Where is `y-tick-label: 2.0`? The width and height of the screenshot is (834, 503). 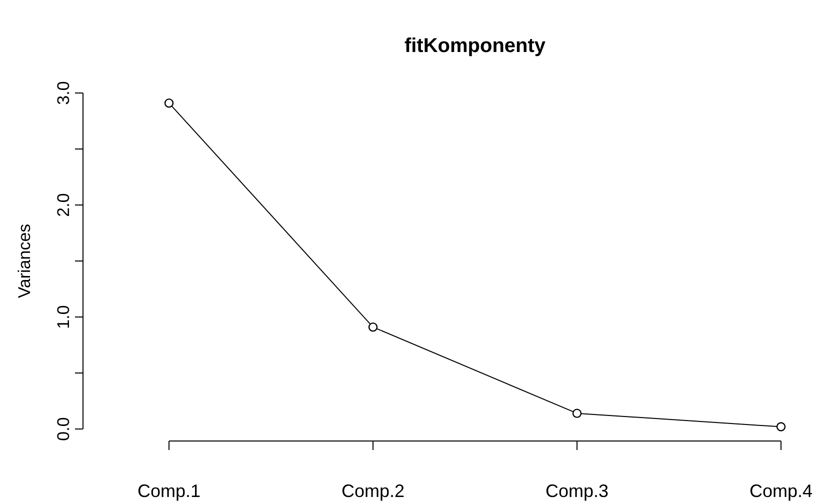 y-tick-label: 2.0 is located at coordinates (63, 205).